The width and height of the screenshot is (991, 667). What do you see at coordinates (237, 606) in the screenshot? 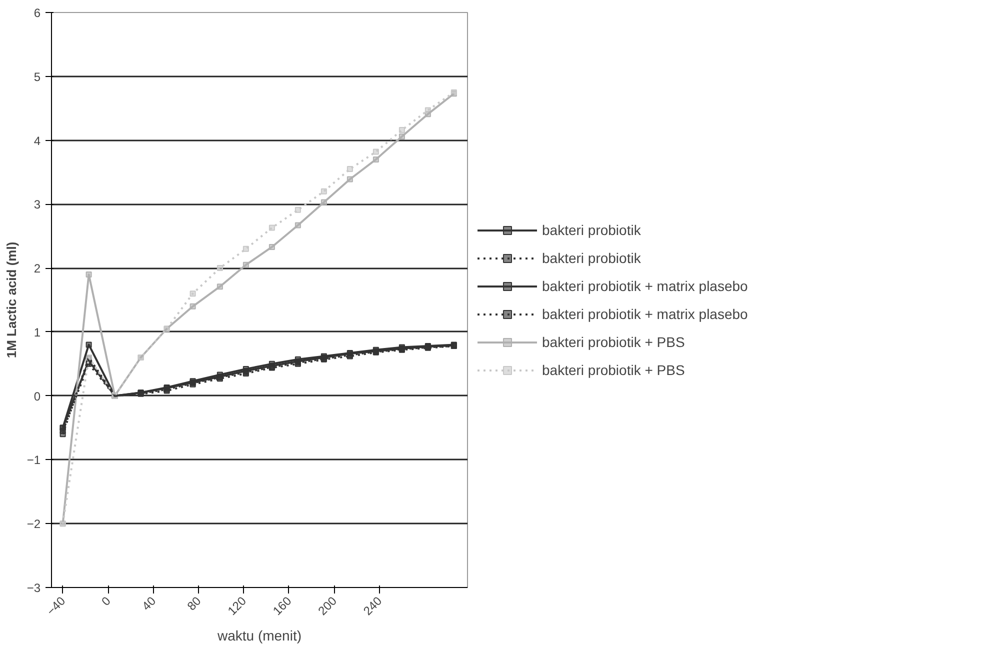
I see `x-tick-label: 120` at bounding box center [237, 606].